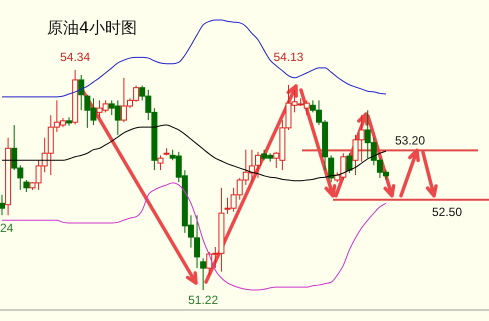 This screenshot has width=489, height=321. What do you see at coordinates (288, 57) in the screenshot?
I see `annotation: 54.13` at bounding box center [288, 57].